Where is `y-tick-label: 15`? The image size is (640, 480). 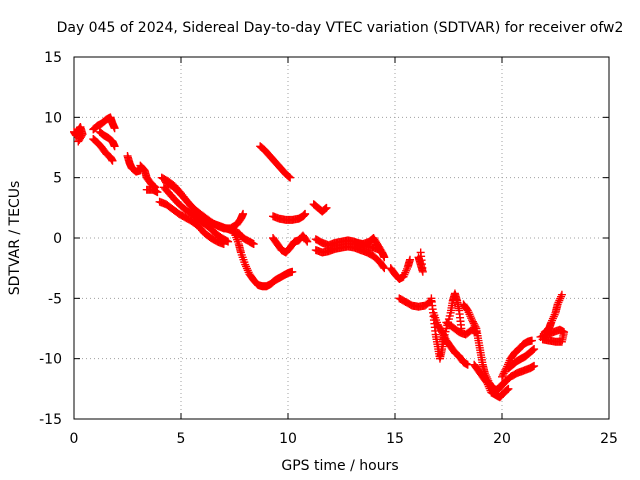
y-tick-label: 15 is located at coordinates (53, 58).